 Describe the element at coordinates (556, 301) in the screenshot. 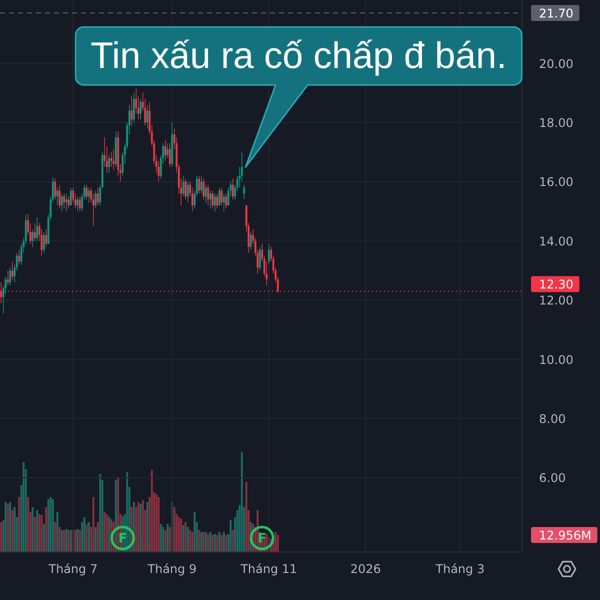

I see `y-tick-label: 12.00` at that location.